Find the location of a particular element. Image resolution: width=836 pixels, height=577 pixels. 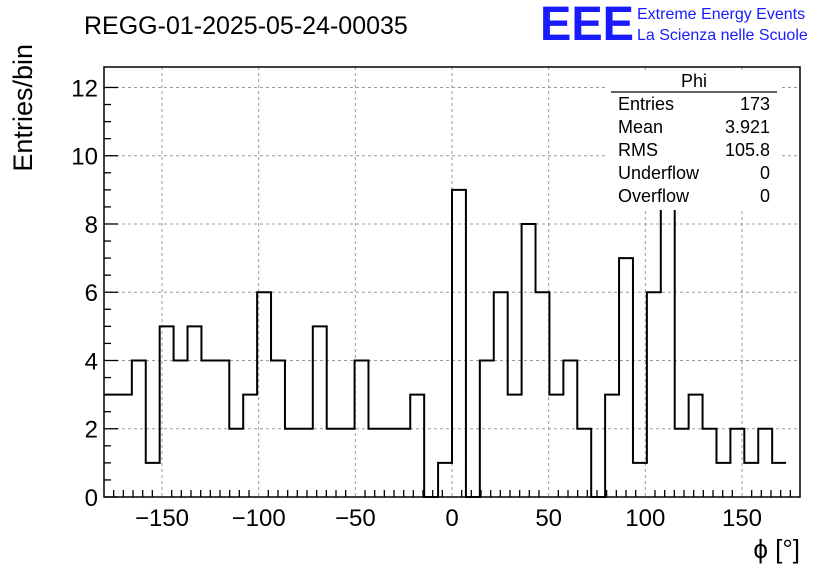

x-tick-label: −50 is located at coordinates (355, 518).